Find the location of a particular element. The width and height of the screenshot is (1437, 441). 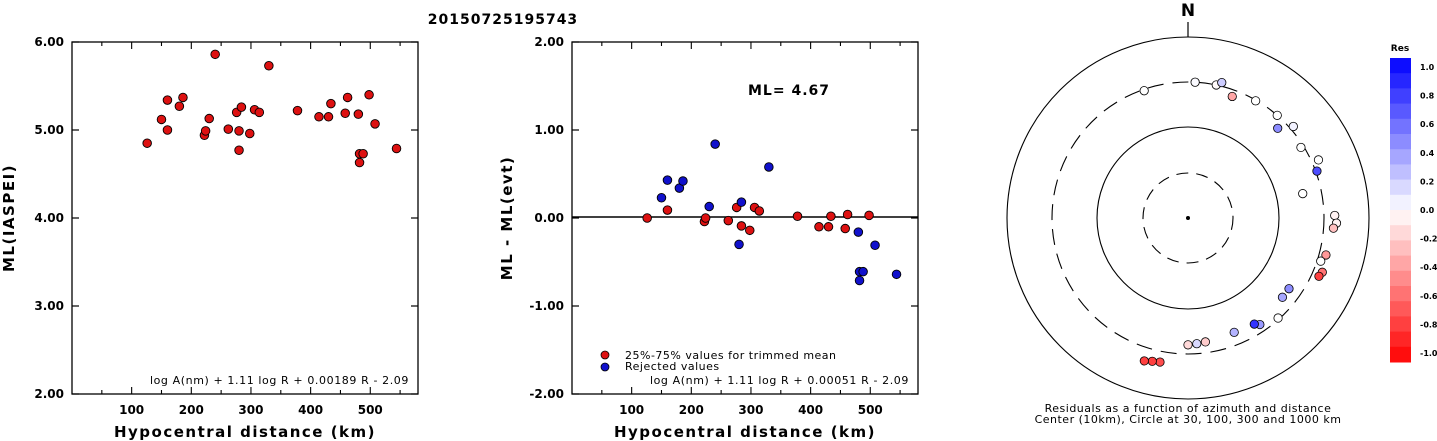

colorbar-tick-label: -0.8 is located at coordinates (1428, 324).